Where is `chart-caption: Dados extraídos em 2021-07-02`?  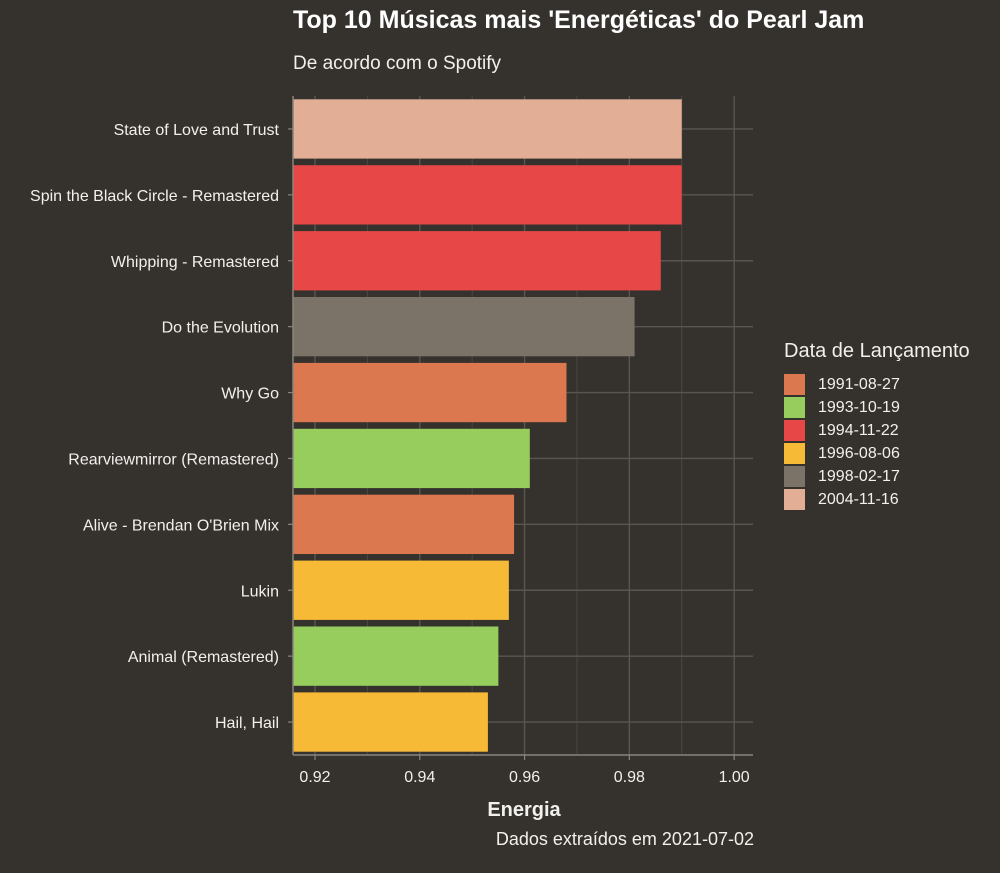
chart-caption: Dados extraídos em 2021-07-02 is located at coordinates (624, 839).